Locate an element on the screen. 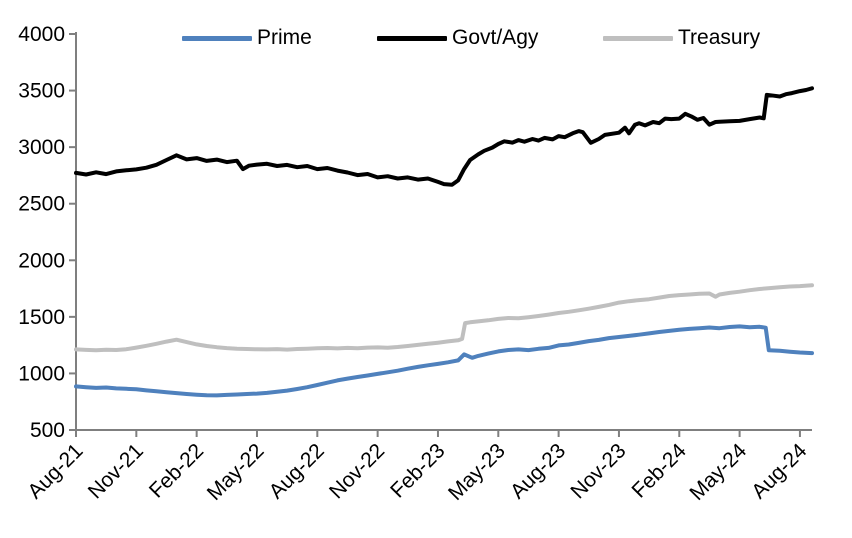  x-tick-label: Aug-22 is located at coordinates (297, 471).